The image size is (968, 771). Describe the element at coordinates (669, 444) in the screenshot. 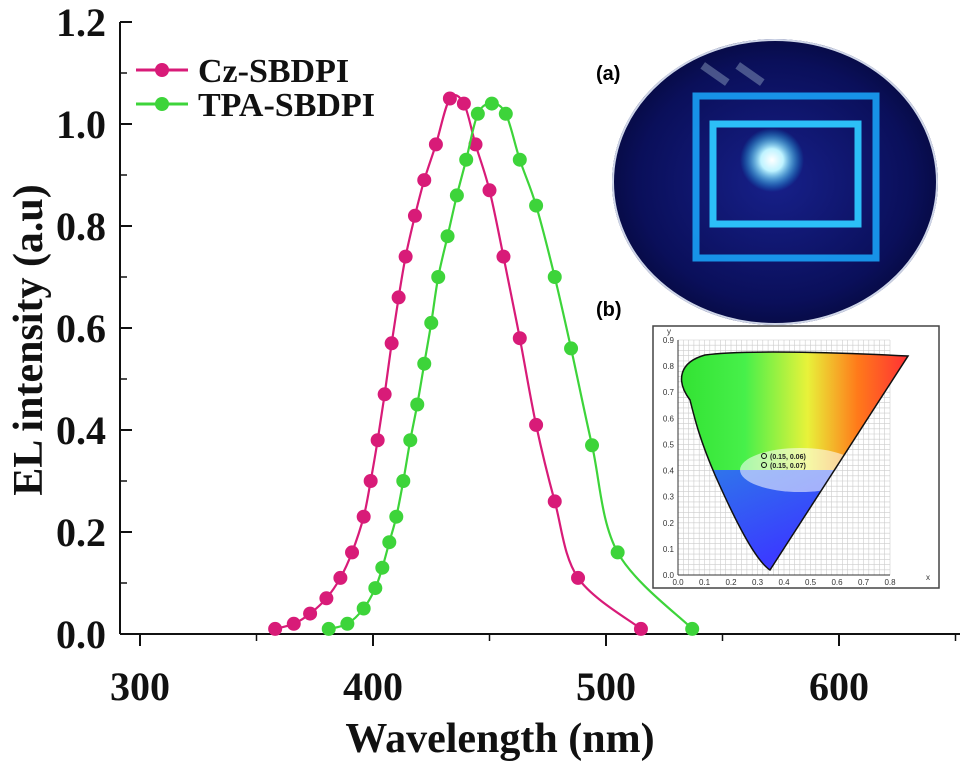

I see `cie-y-tick-label: 0.5` at that location.